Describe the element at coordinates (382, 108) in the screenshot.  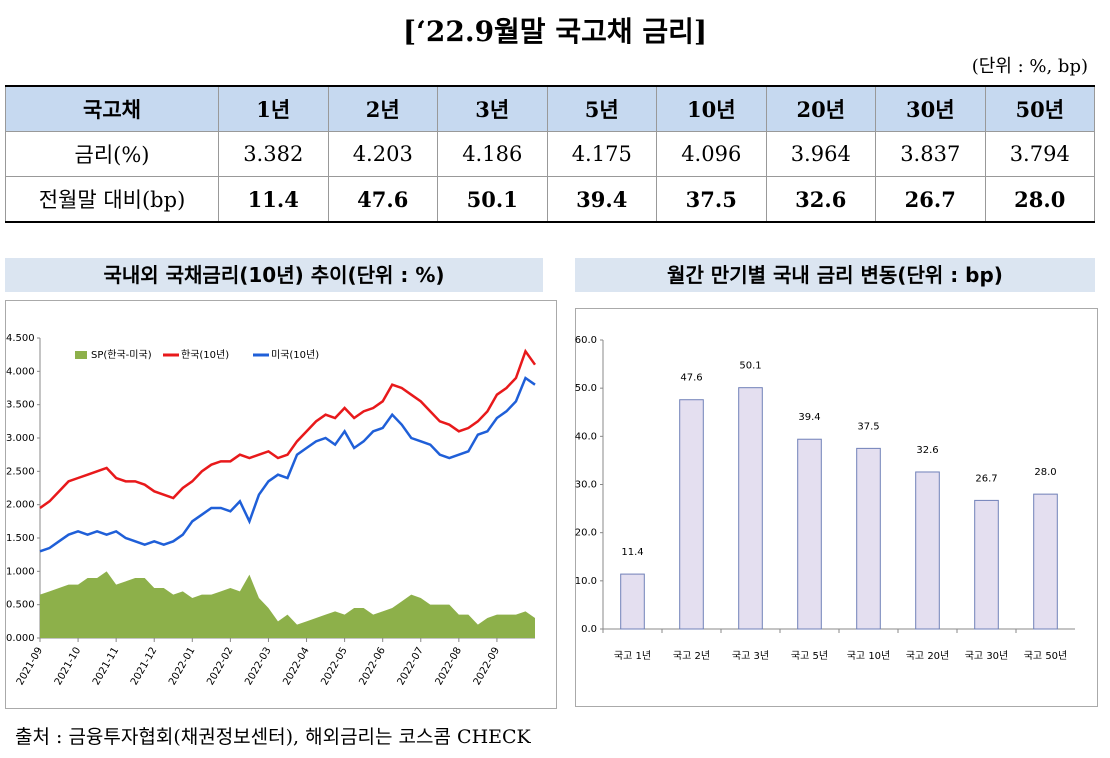
I see `table-cell: 2년` at that location.